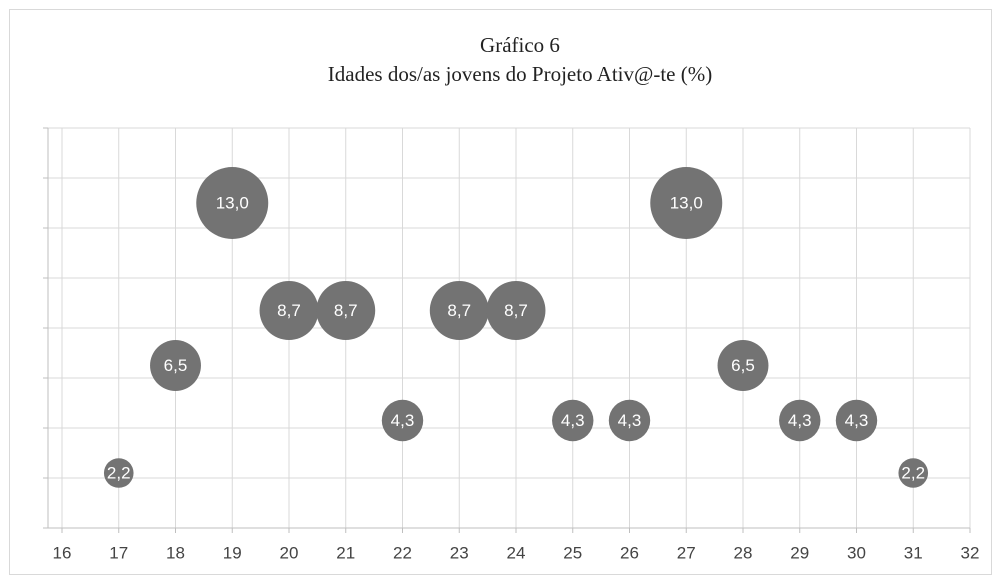  What do you see at coordinates (799, 552) in the screenshot?
I see `x-tick-label: 29` at bounding box center [799, 552].